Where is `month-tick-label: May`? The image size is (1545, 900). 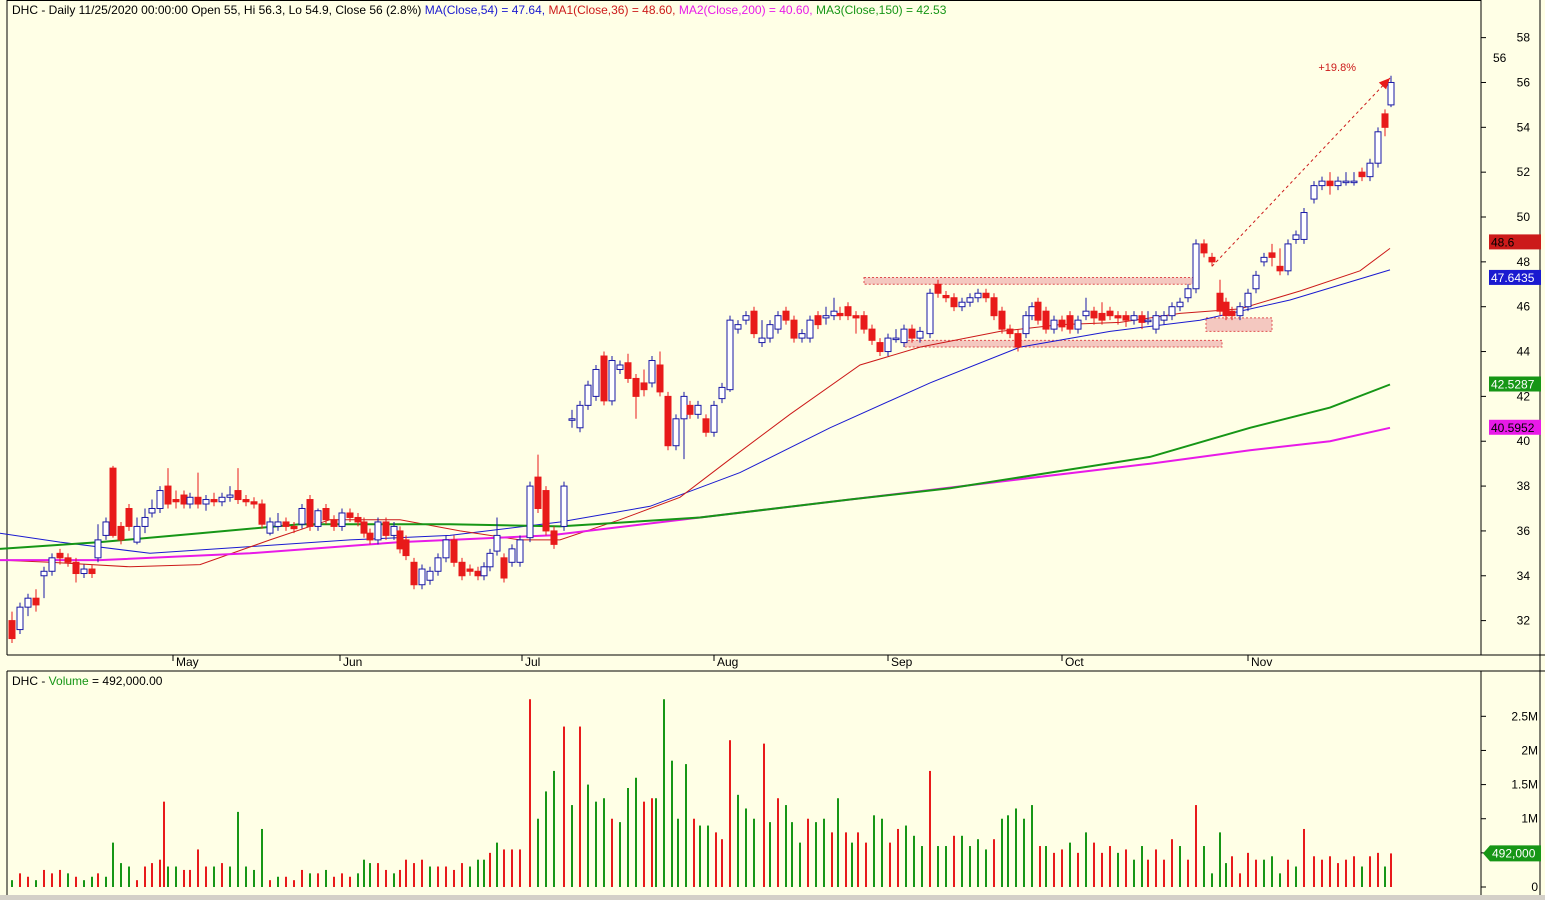 month-tick-label: May is located at coordinates (187, 662).